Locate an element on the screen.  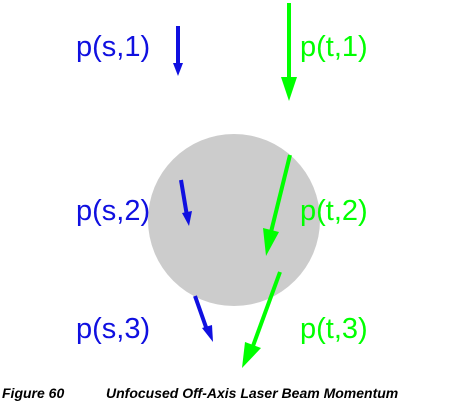
label-s3: p(s,3) is located at coordinates (113, 329).